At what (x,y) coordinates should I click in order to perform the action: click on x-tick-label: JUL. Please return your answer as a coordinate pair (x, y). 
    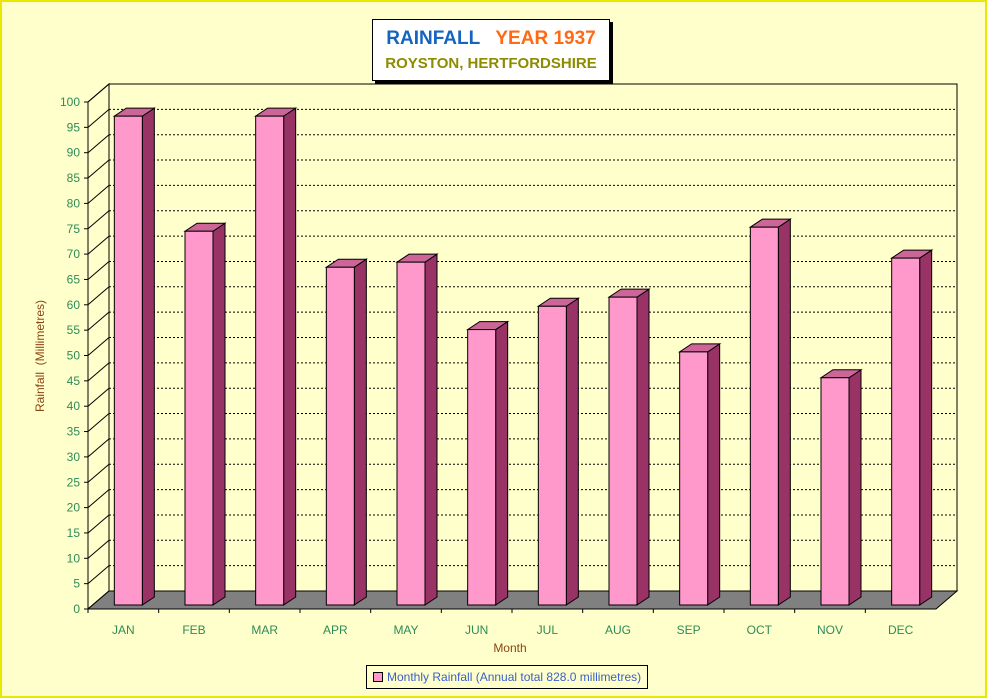
    Looking at the image, I should click on (548, 630).